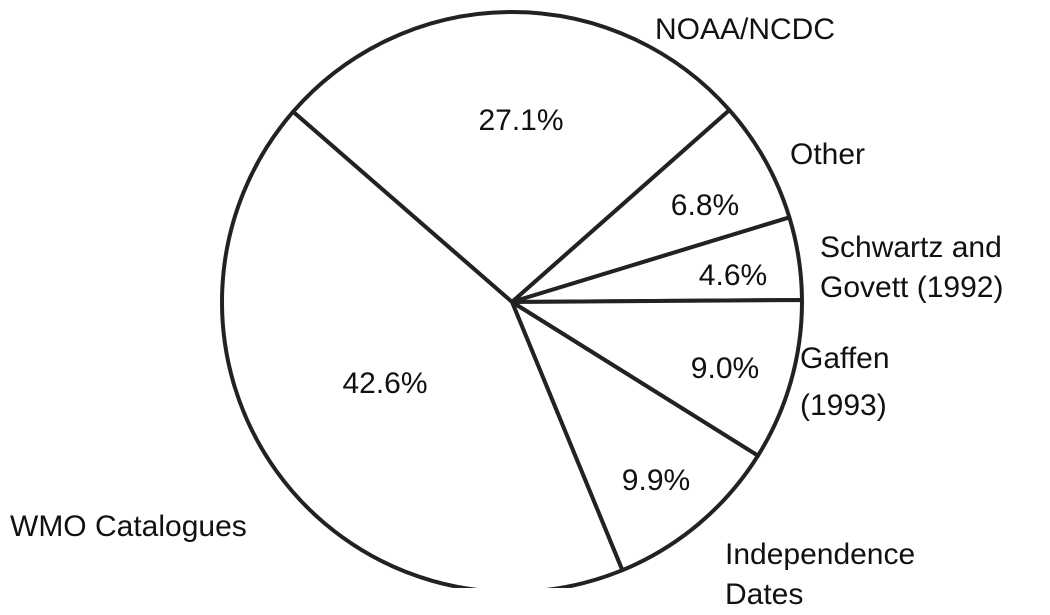 The image size is (1050, 615). I want to click on value-label: 4.6%, so click(733, 275).